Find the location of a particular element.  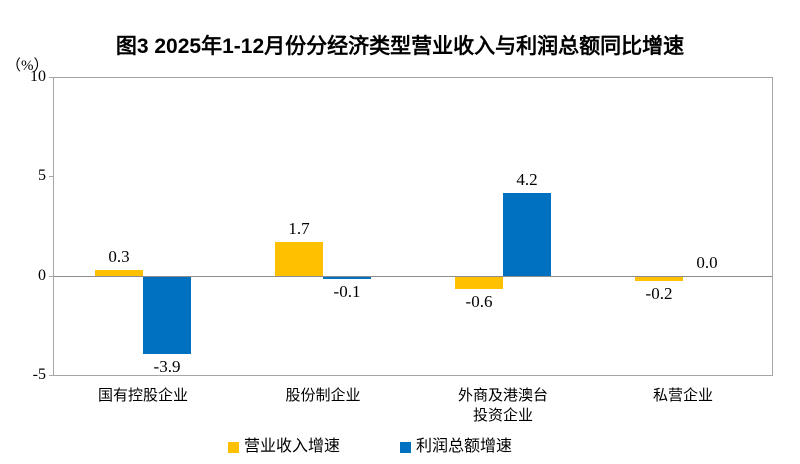

value-label: 1.7 is located at coordinates (299, 228).